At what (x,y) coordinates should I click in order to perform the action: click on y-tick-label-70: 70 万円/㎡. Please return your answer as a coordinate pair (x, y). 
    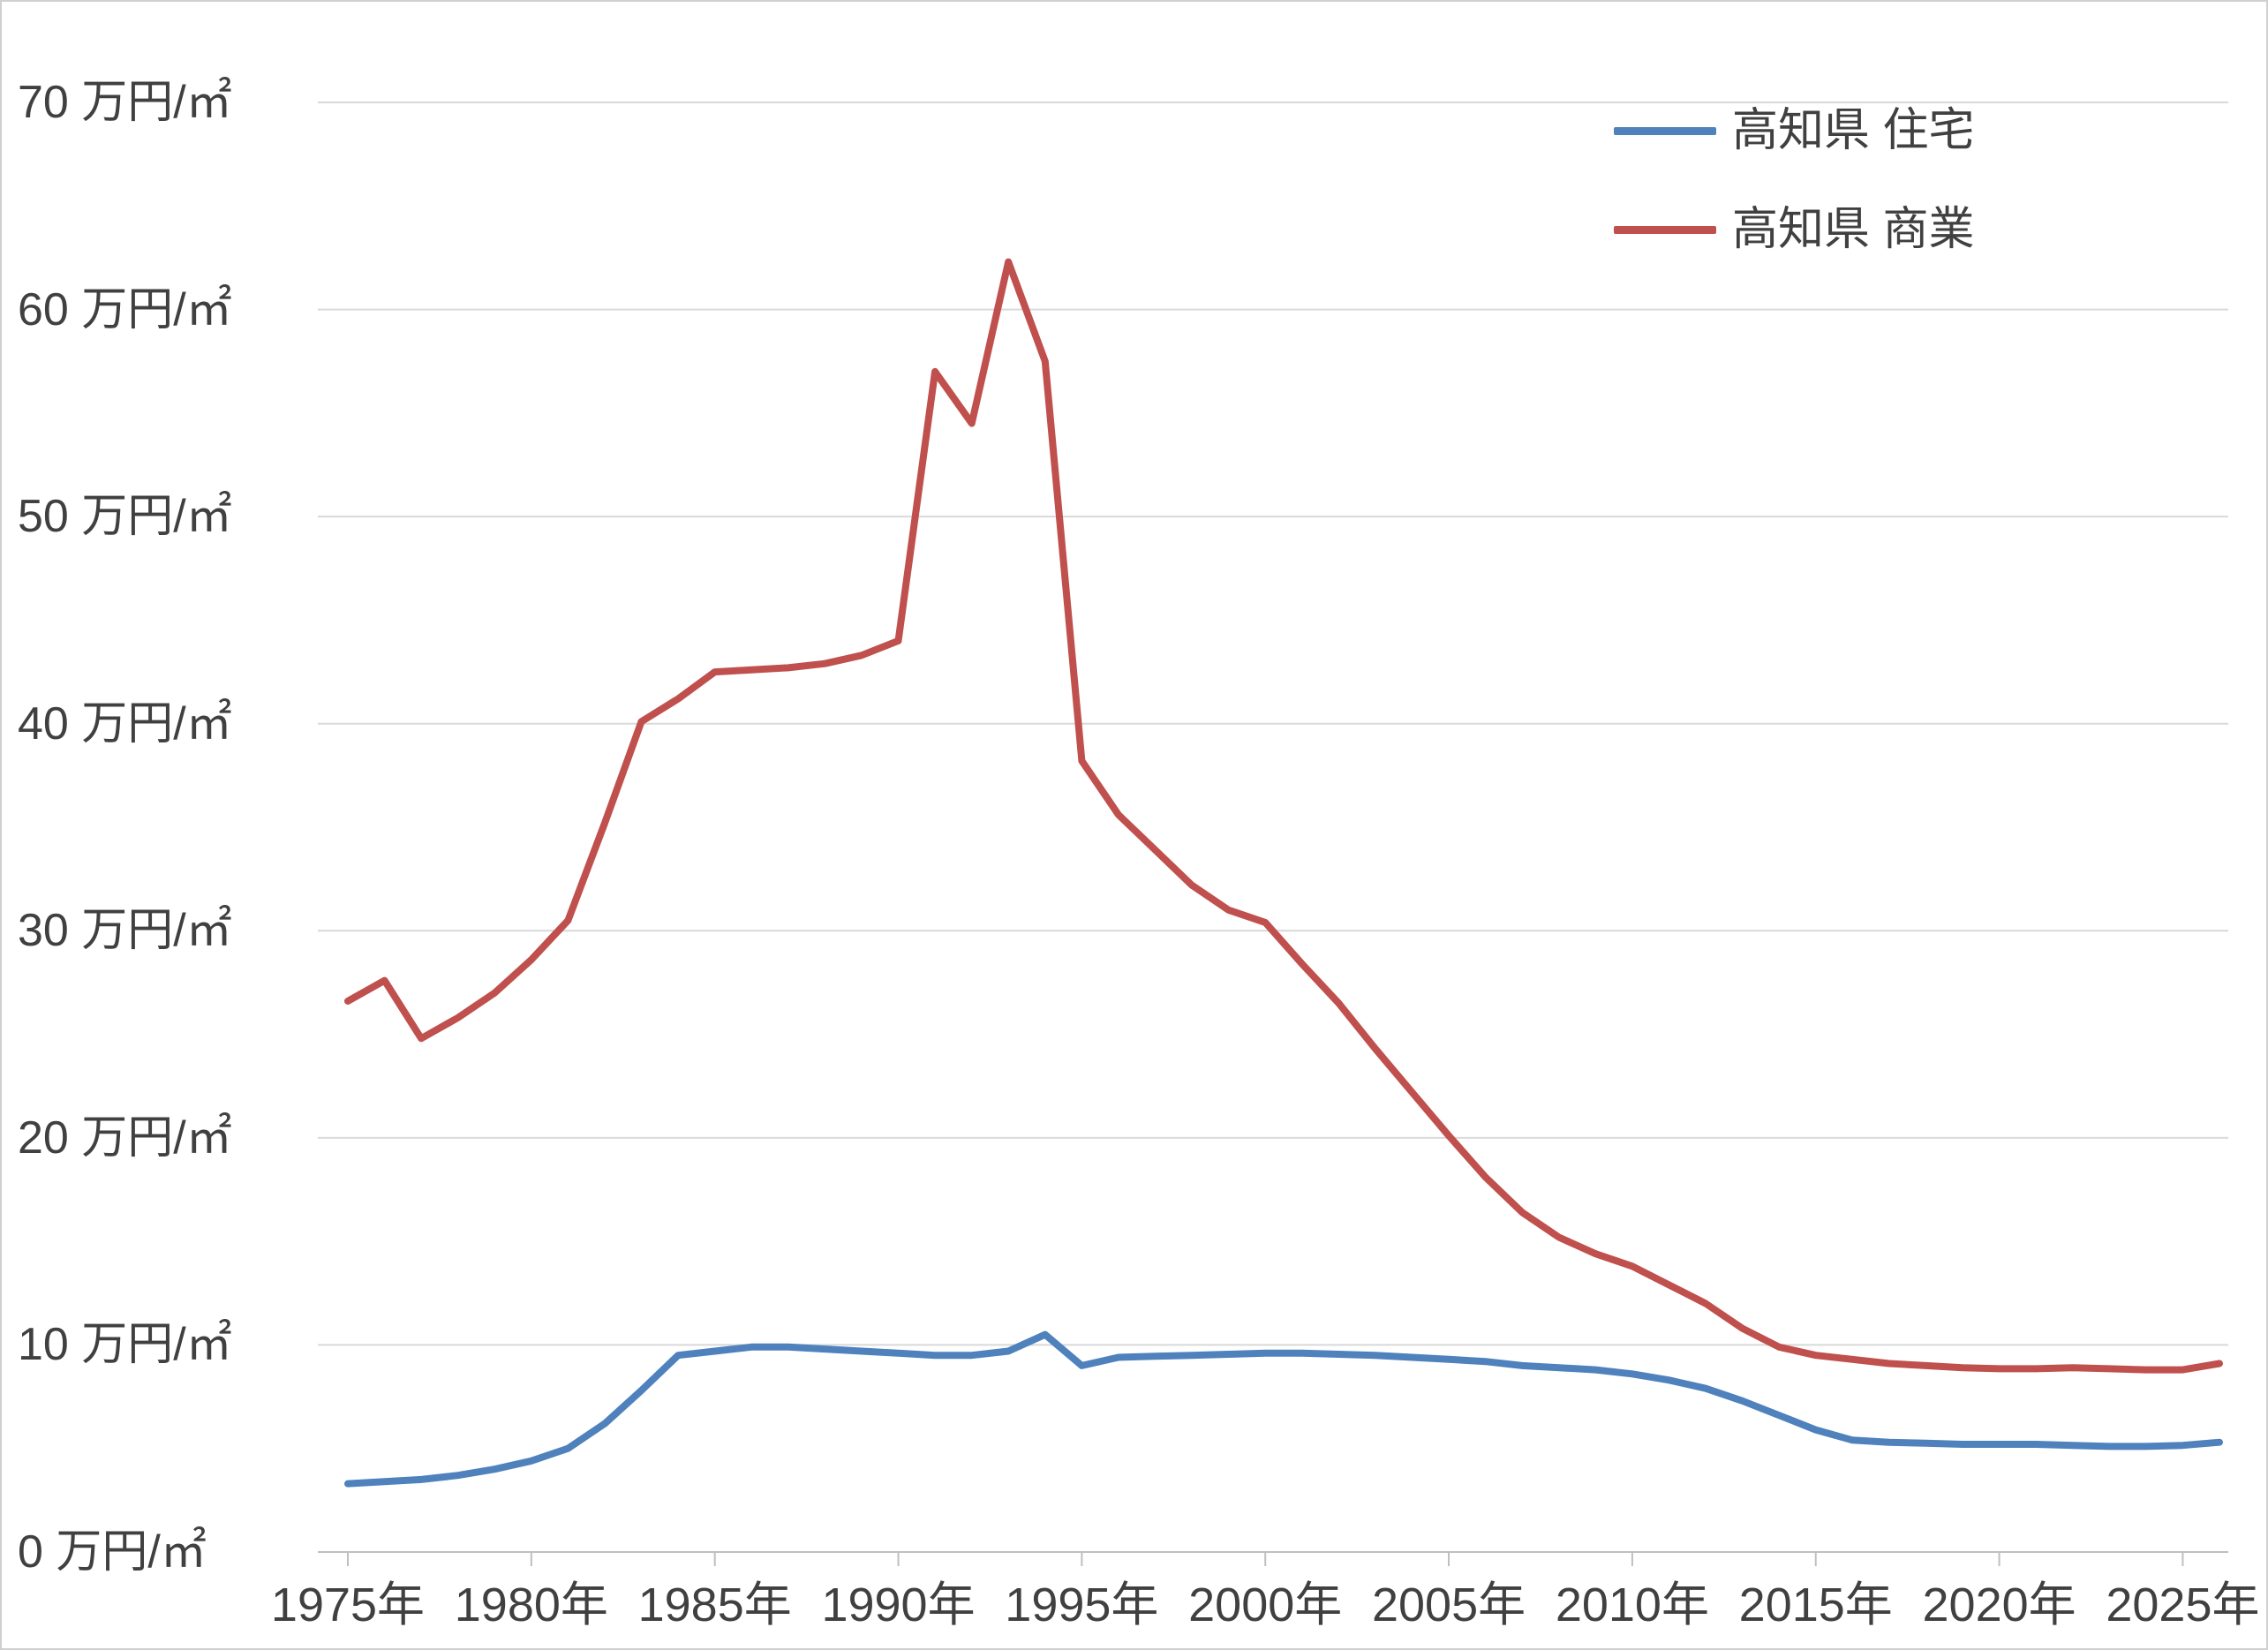
    Looking at the image, I should click on (125, 102).